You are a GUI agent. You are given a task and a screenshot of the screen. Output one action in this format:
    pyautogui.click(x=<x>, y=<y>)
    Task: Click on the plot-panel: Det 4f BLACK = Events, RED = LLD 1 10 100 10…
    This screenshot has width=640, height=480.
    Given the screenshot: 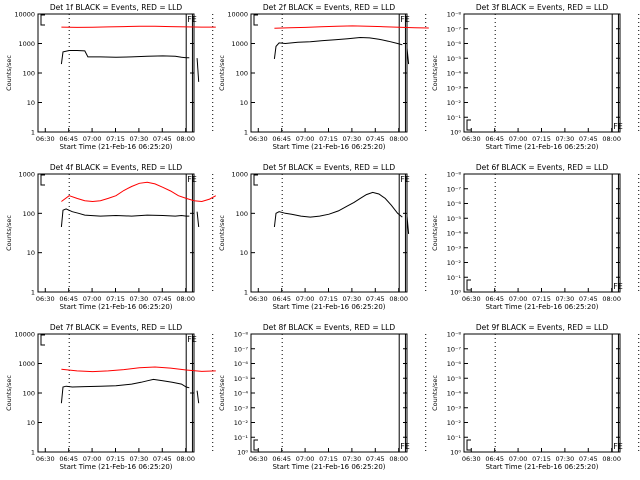 What is the action you would take?
    pyautogui.click(x=111, y=237)
    